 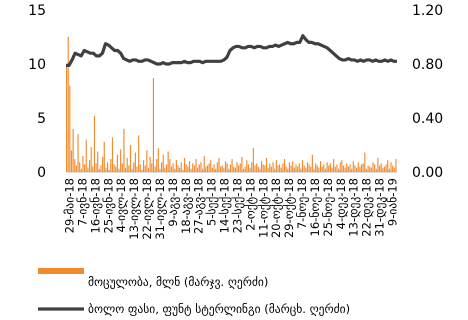 I want to click on x-tick-label: 23-სექ-18, so click(x=237, y=205).